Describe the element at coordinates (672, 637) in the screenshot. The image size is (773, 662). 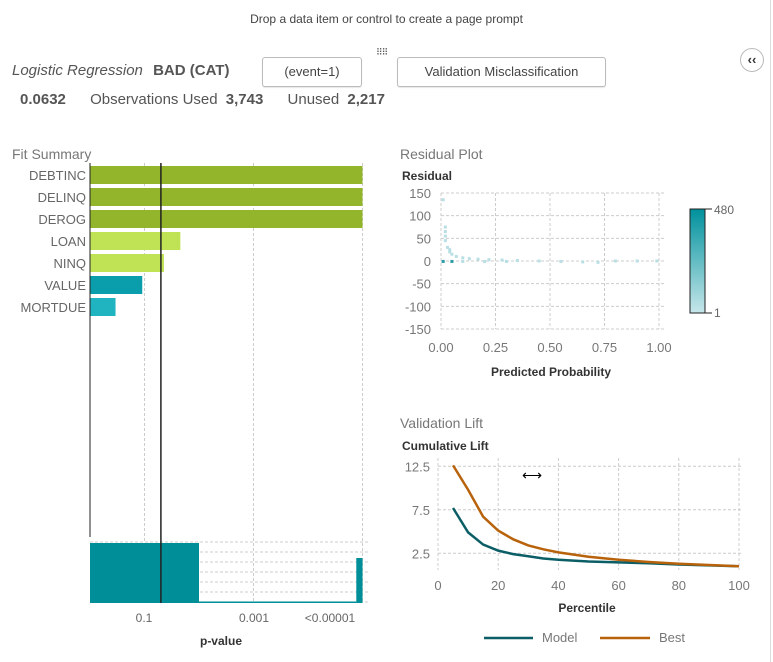
I see `legend-best: Best` at that location.